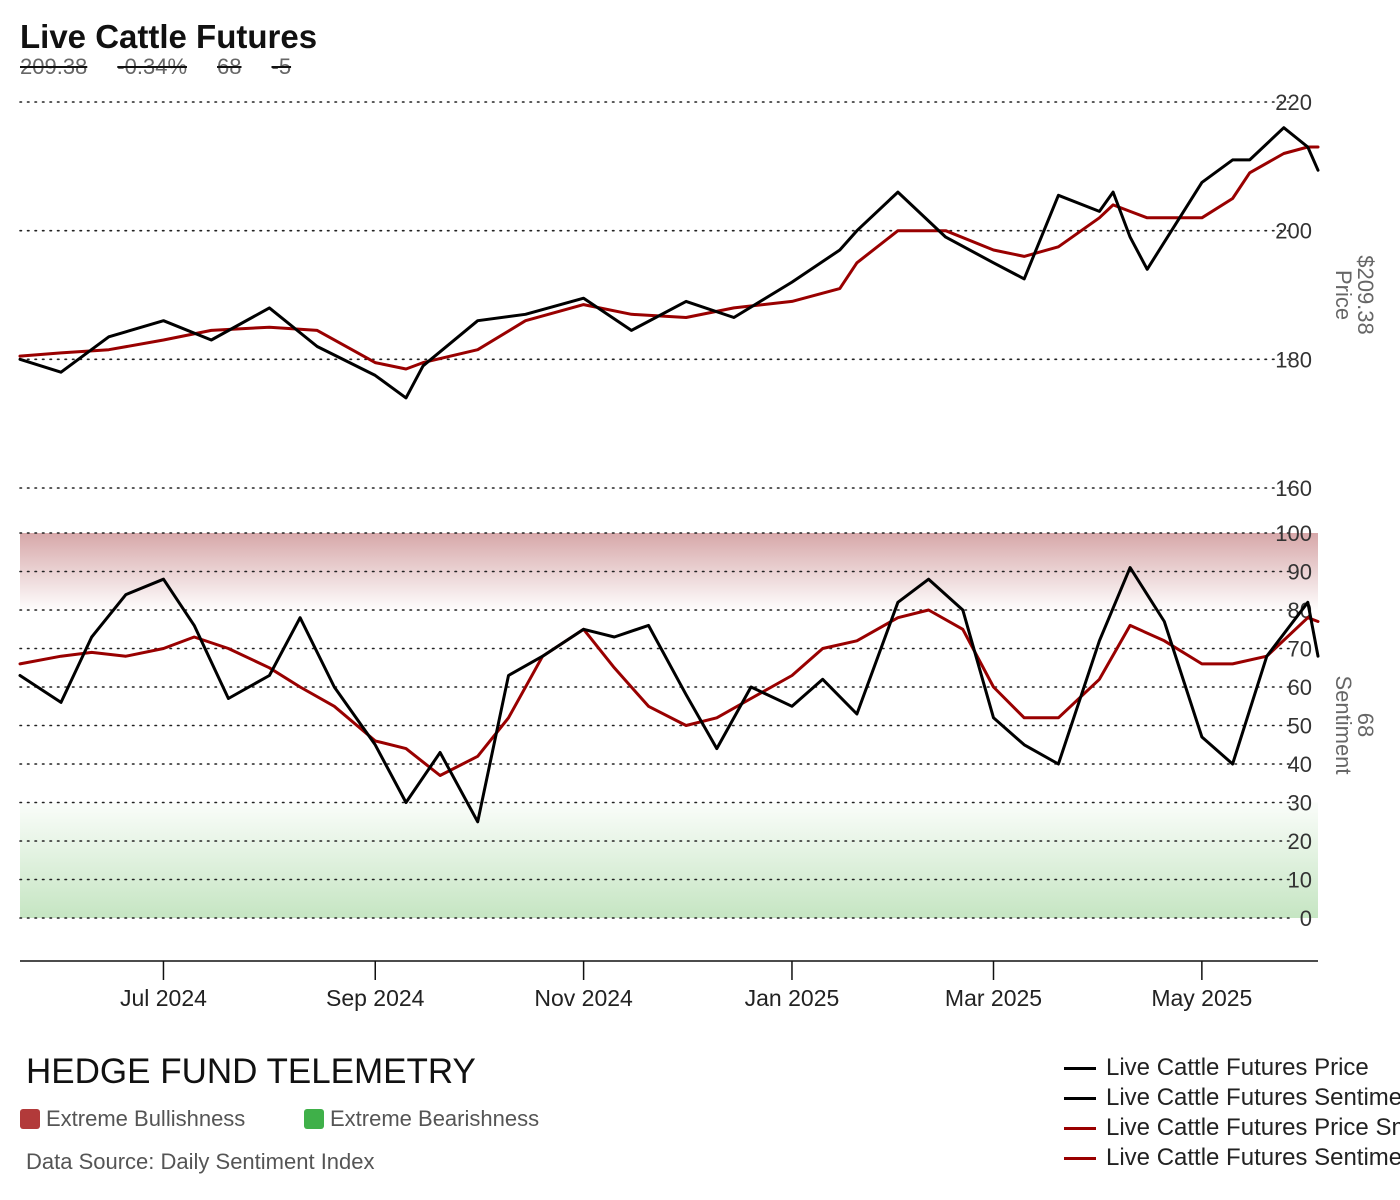 The height and width of the screenshot is (1200, 1400). I want to click on price-axis-title: Price, so click(1343, 295).